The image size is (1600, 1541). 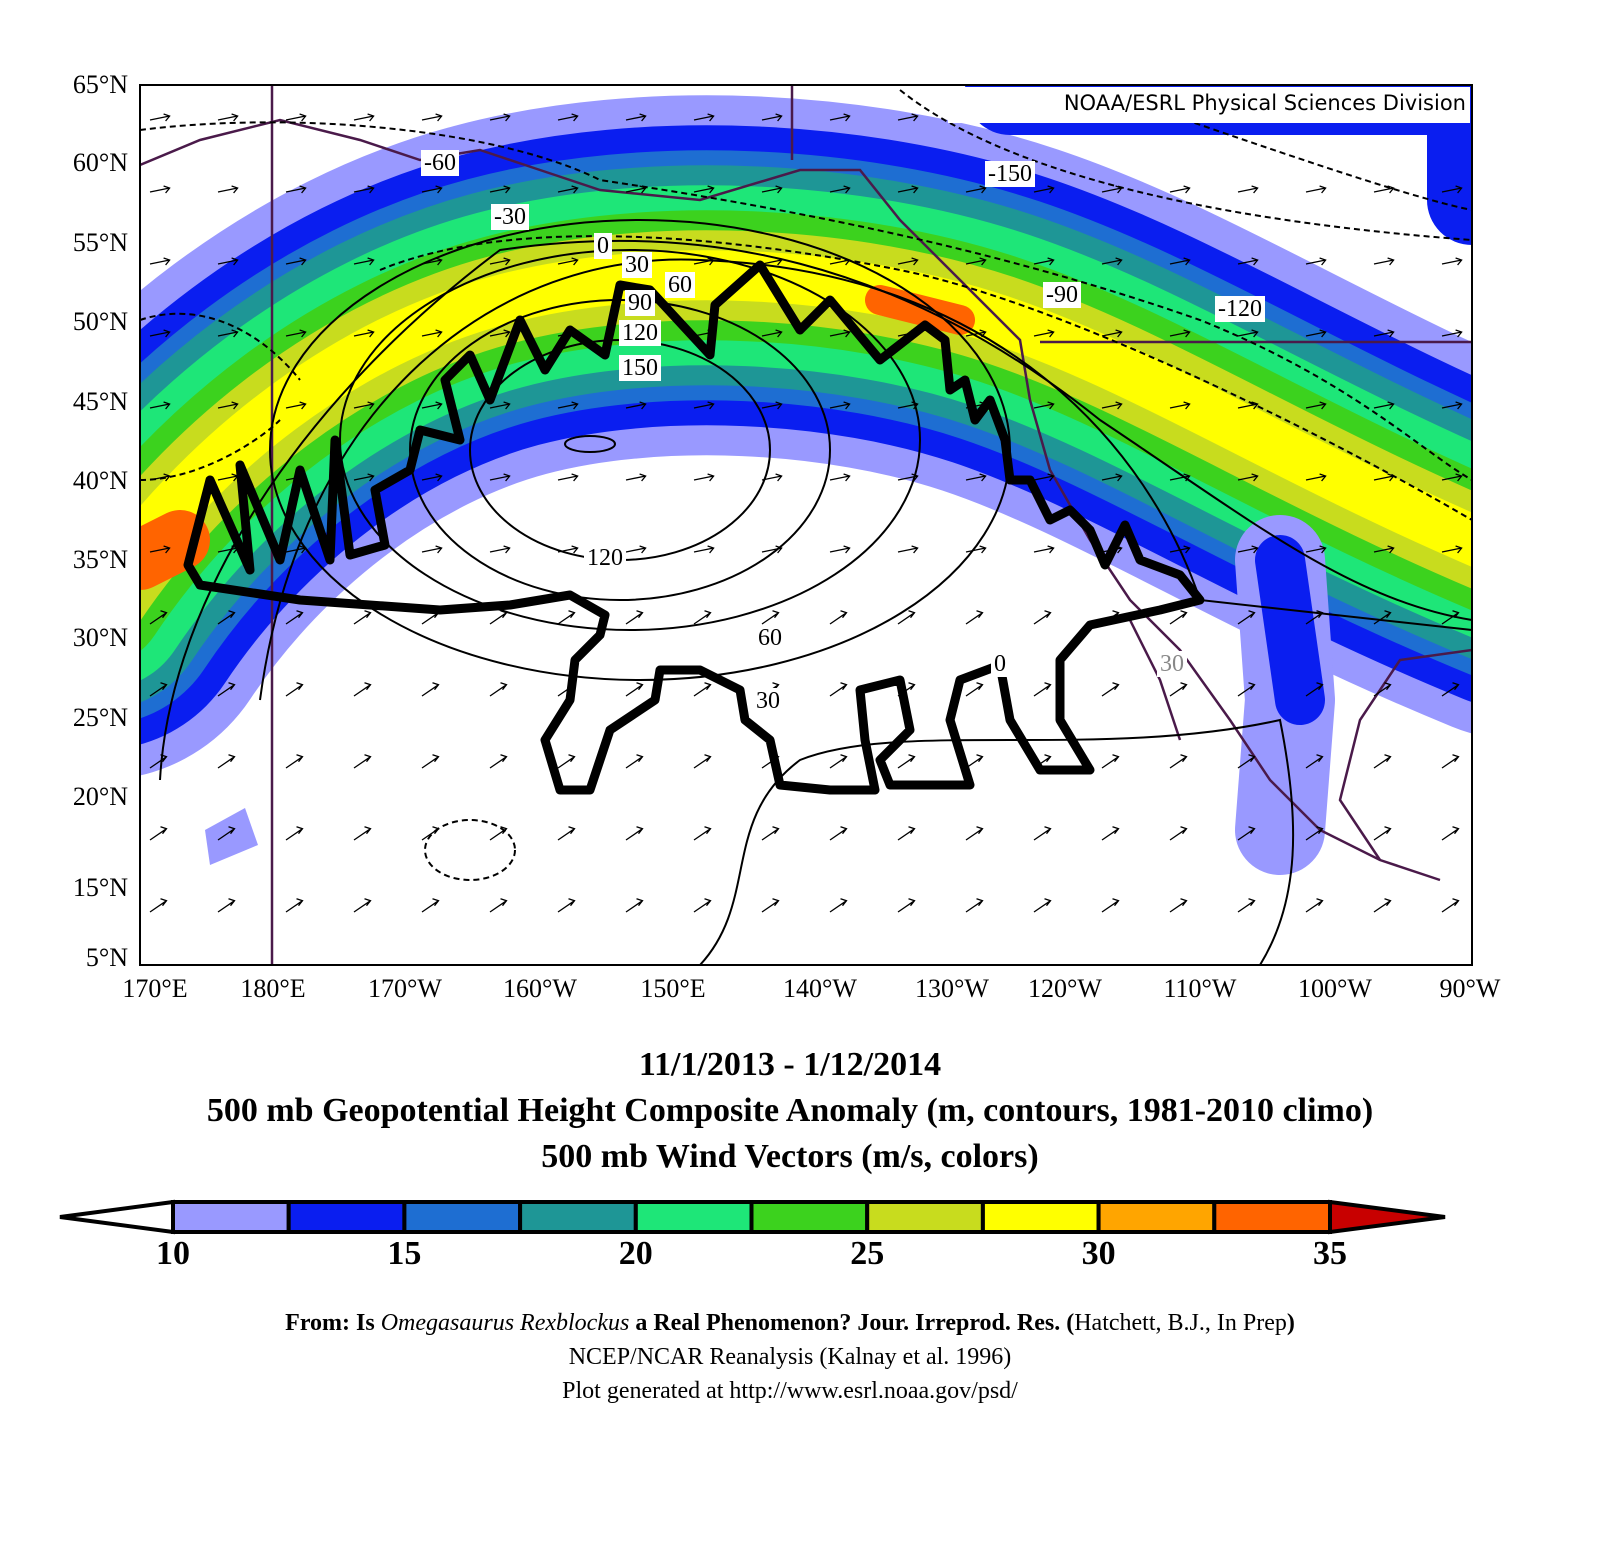 What do you see at coordinates (1180, 1323) in the screenshot?
I see `credit-part: Hatchett, B.J., In Prep` at bounding box center [1180, 1323].